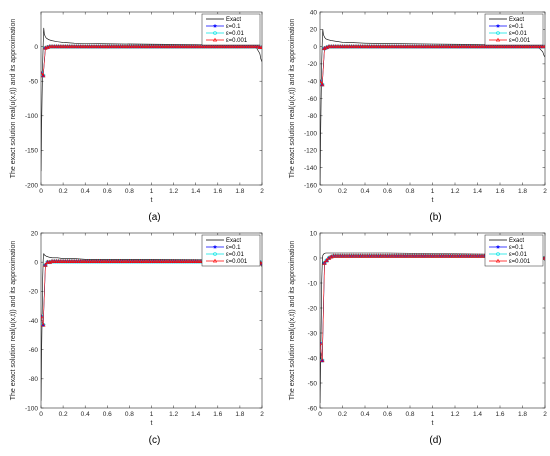 This screenshot has height=456, width=550. What do you see at coordinates (36, 262) in the screenshot?
I see `y-tick-label: 0` at bounding box center [36, 262].